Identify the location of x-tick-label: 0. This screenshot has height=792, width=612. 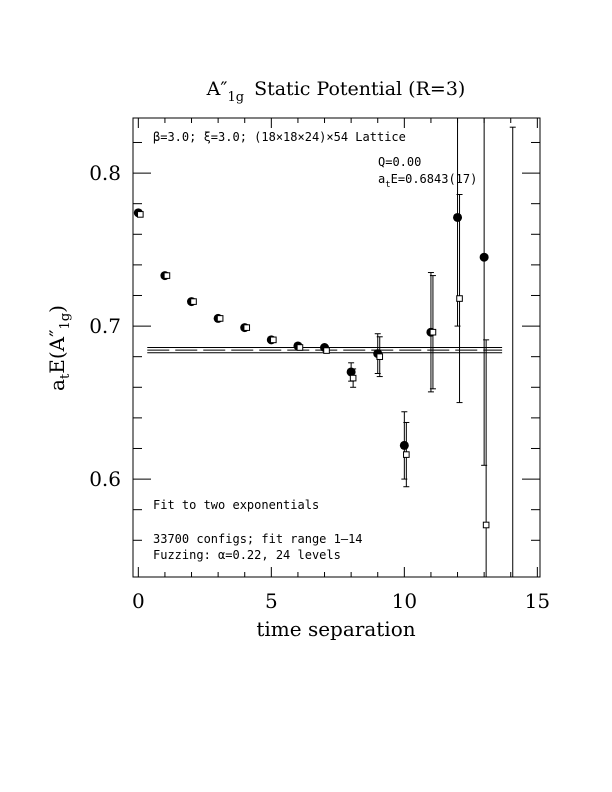
(138, 601).